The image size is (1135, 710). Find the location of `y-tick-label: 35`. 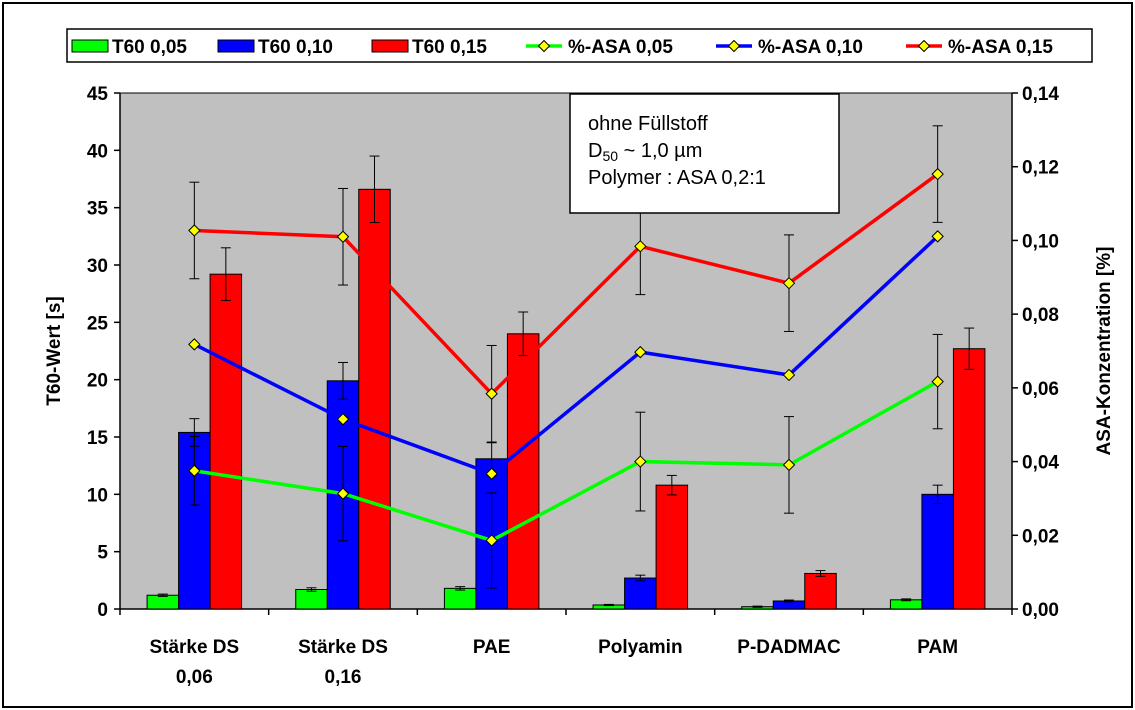

y-tick-label: 35 is located at coordinates (98, 209).